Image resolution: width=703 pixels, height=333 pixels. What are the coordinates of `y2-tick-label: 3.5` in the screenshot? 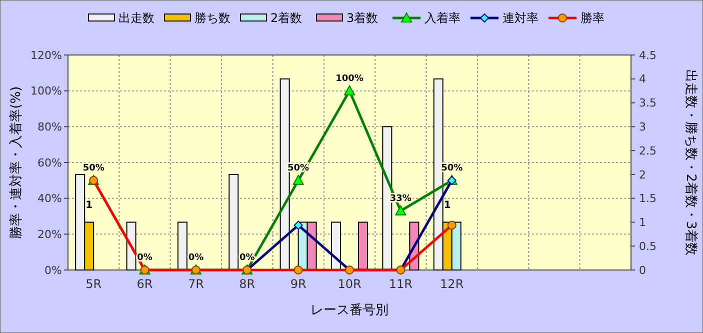 It's located at (647, 103).